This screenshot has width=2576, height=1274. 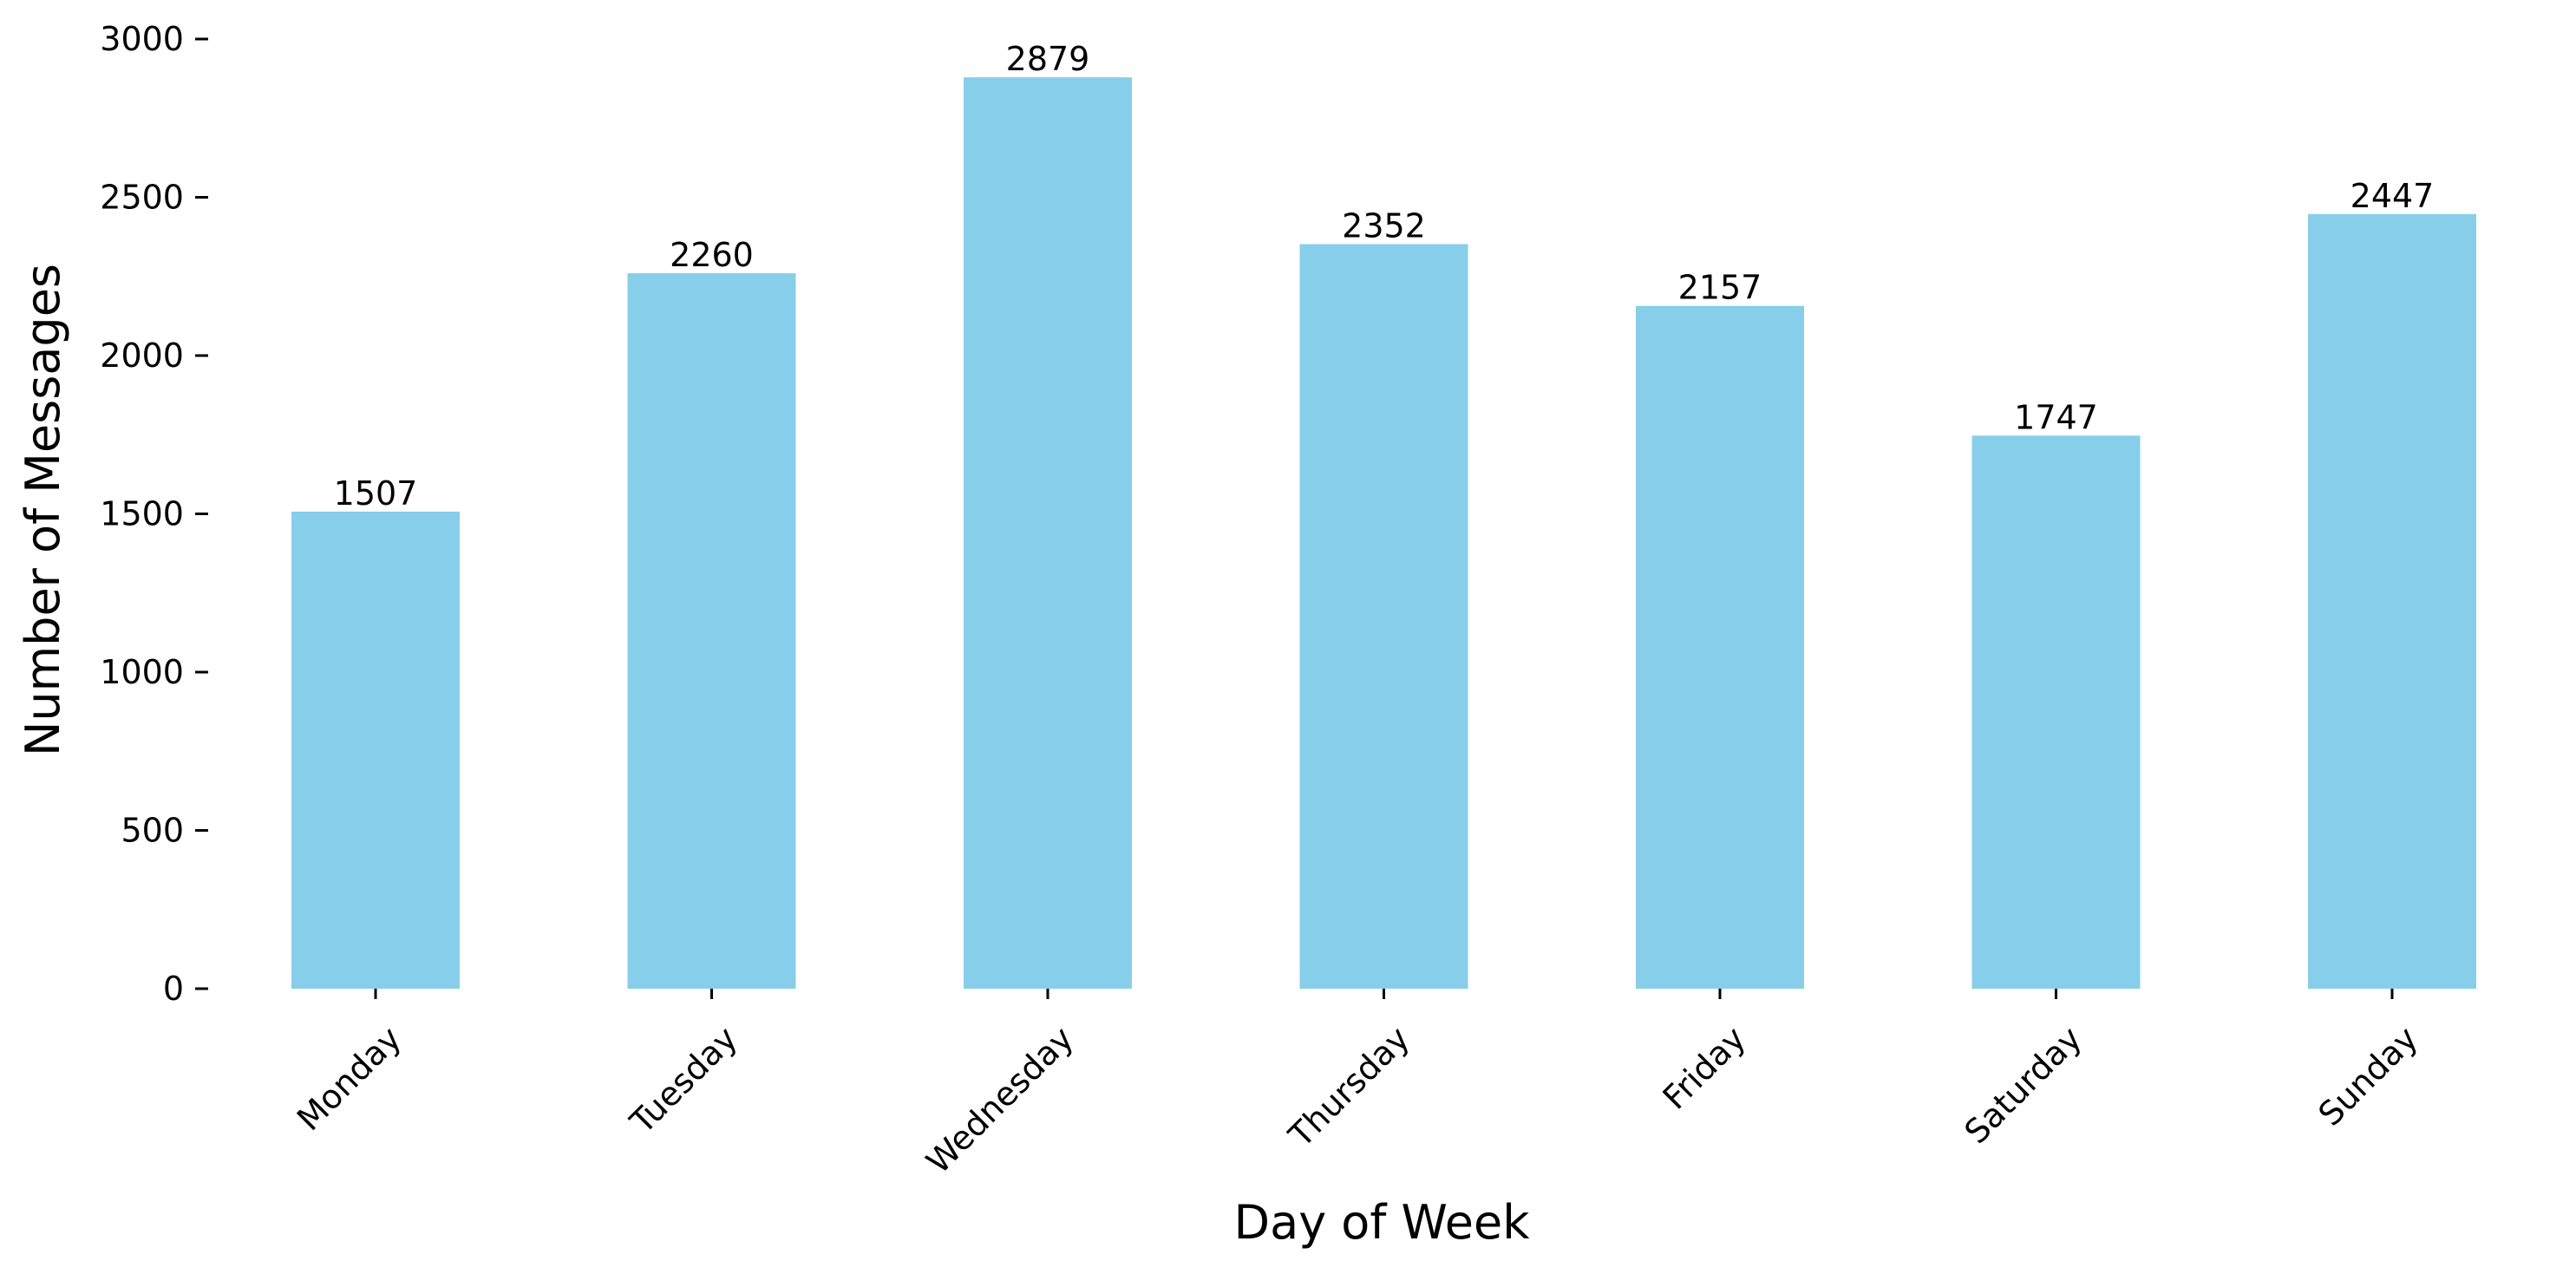 I want to click on y-tick-label: 2500, so click(x=142, y=198).